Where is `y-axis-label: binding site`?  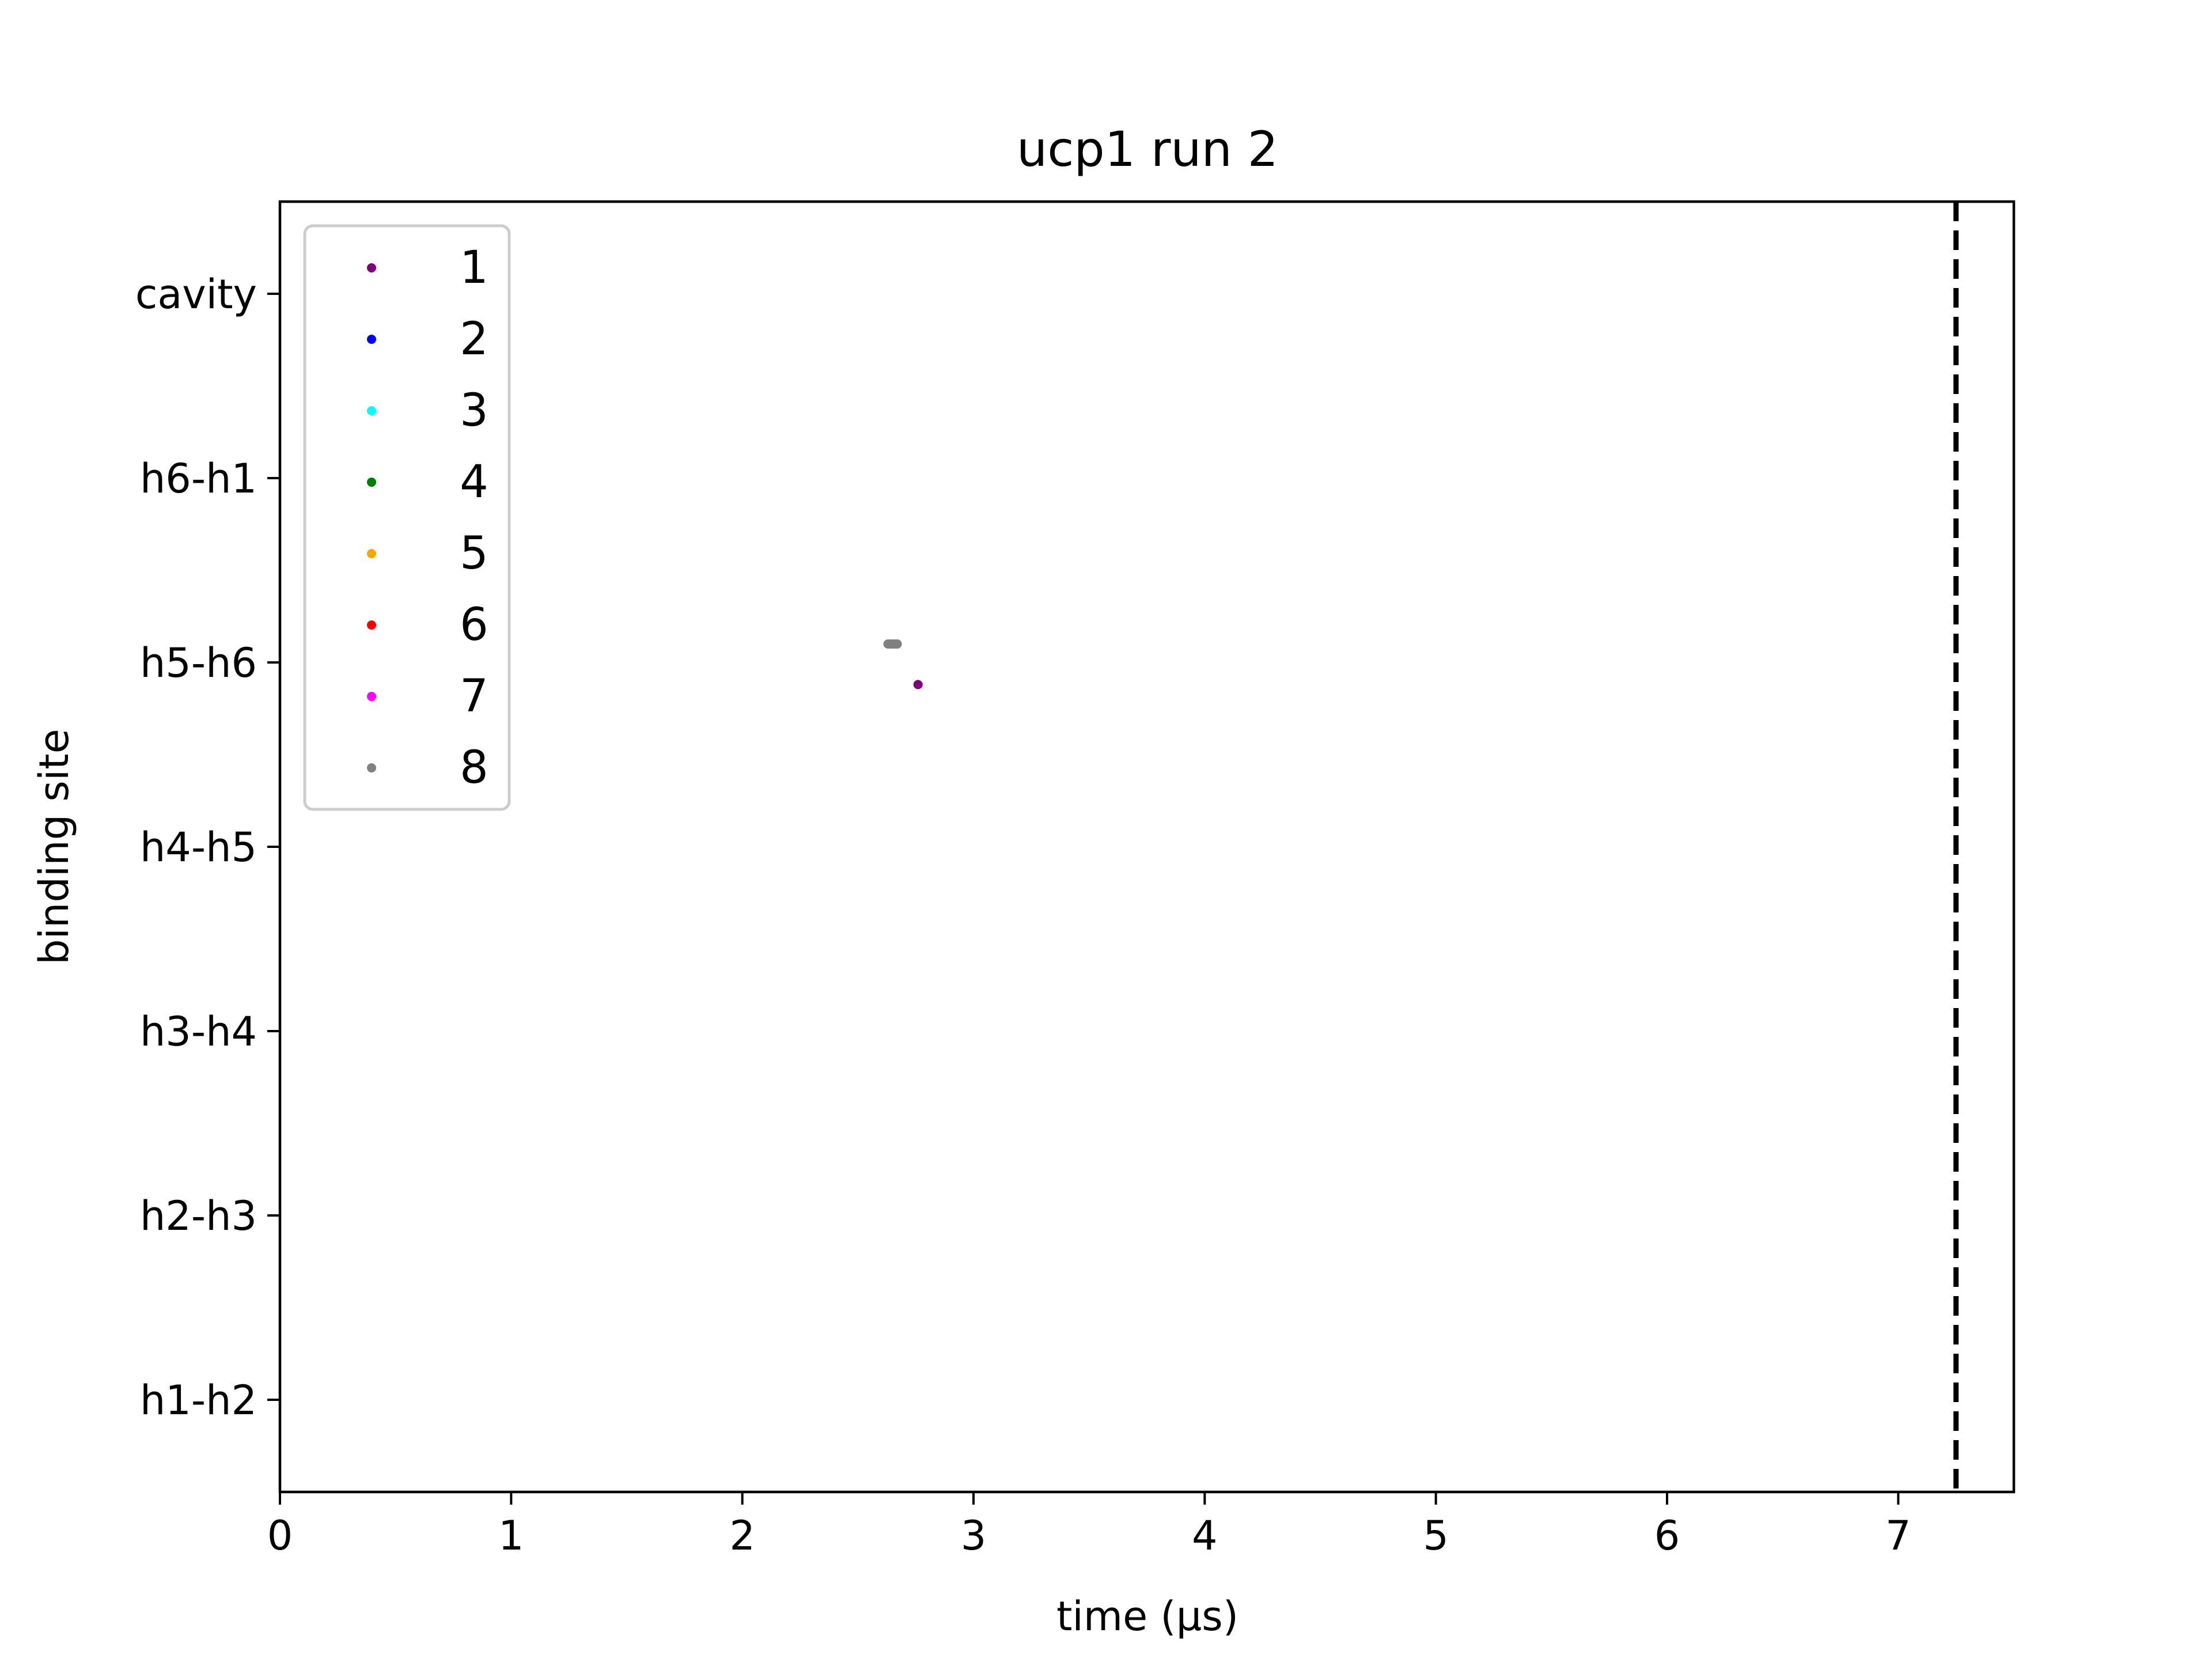 y-axis-label: binding site is located at coordinates (54, 847).